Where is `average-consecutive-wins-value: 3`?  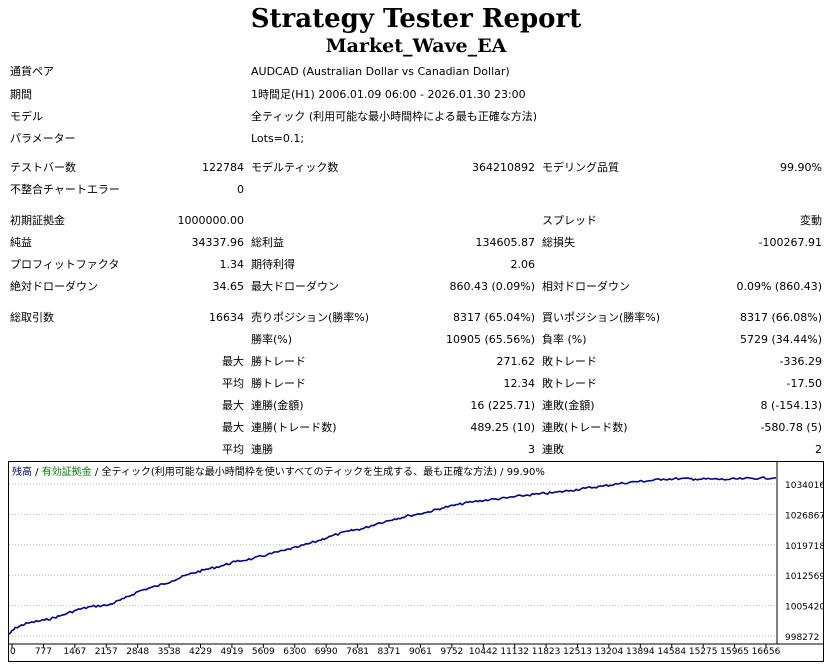
average-consecutive-wins-value: 3 is located at coordinates (531, 449).